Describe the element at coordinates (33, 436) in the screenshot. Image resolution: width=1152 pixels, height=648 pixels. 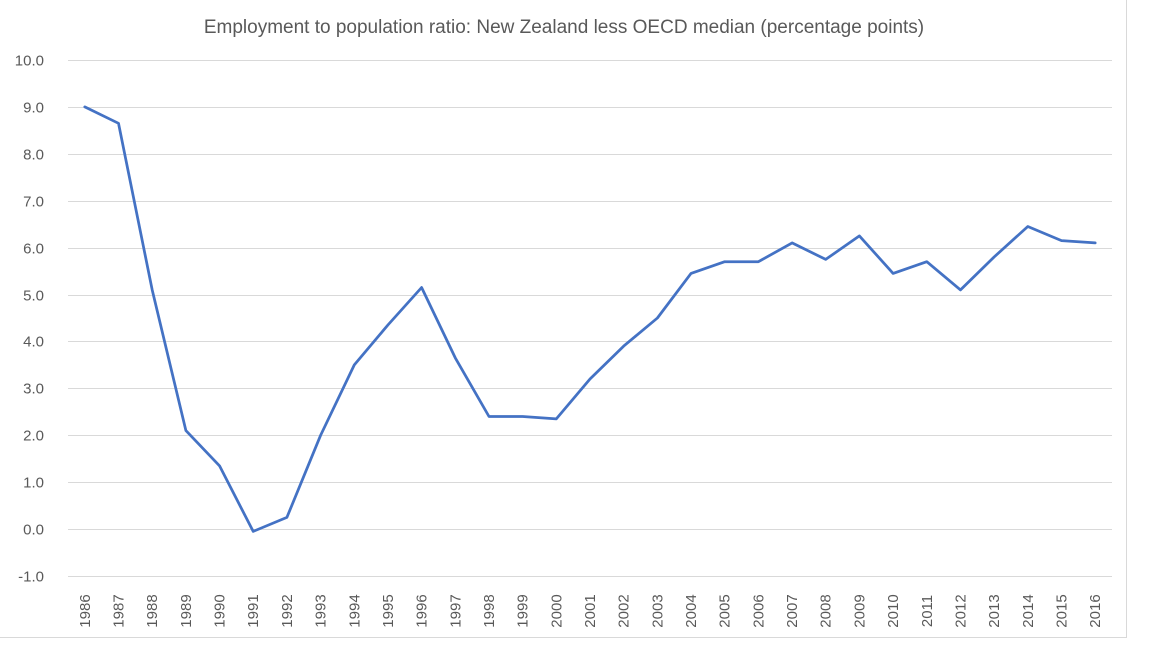
I see `y-tick-label: 2.0` at that location.